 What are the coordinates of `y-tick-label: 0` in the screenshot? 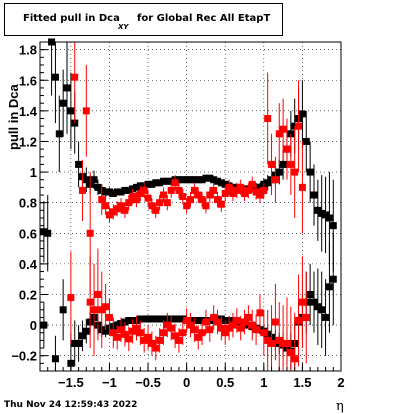 It's located at (33, 325).